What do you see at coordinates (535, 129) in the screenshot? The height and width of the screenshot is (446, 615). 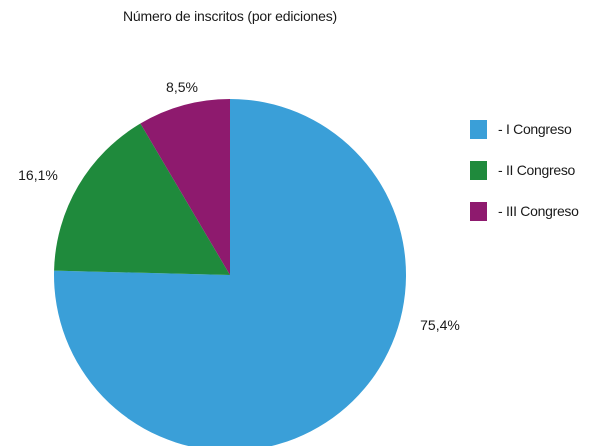 I see `legend-label-i-congreso: - I Congreso` at bounding box center [535, 129].